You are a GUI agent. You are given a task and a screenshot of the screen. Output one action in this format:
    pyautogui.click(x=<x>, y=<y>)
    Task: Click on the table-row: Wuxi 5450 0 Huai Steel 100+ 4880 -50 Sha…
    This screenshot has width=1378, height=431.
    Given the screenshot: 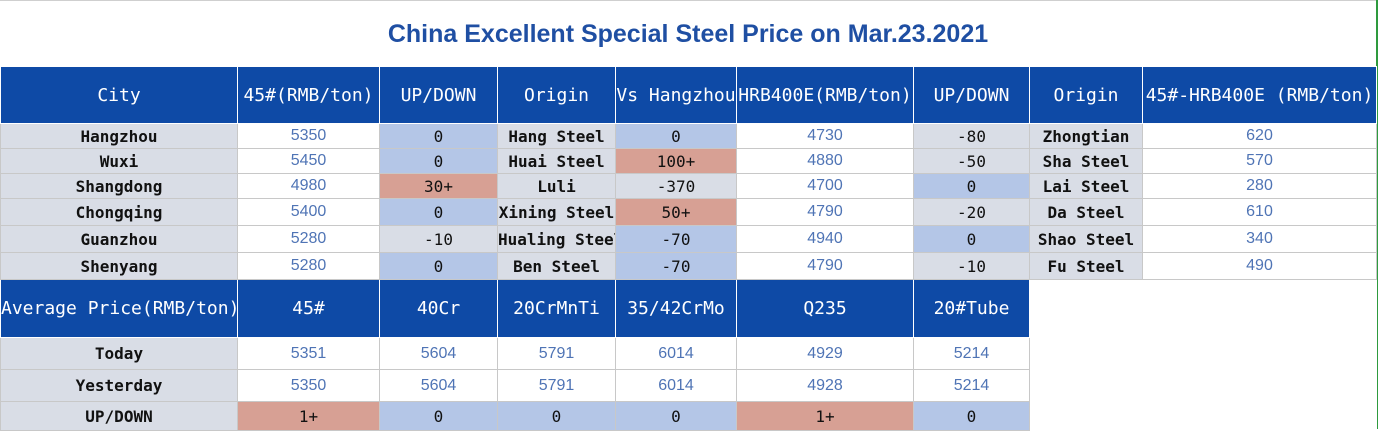 What is the action you would take?
    pyautogui.click(x=688, y=161)
    